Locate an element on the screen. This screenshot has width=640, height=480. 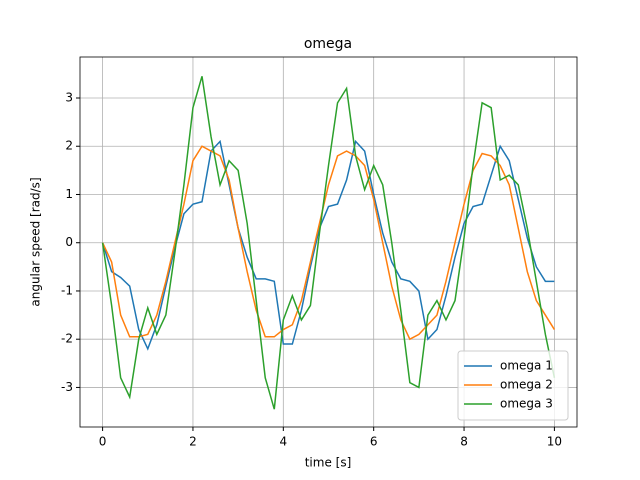
y-tick-label: -3 is located at coordinates (67, 387).